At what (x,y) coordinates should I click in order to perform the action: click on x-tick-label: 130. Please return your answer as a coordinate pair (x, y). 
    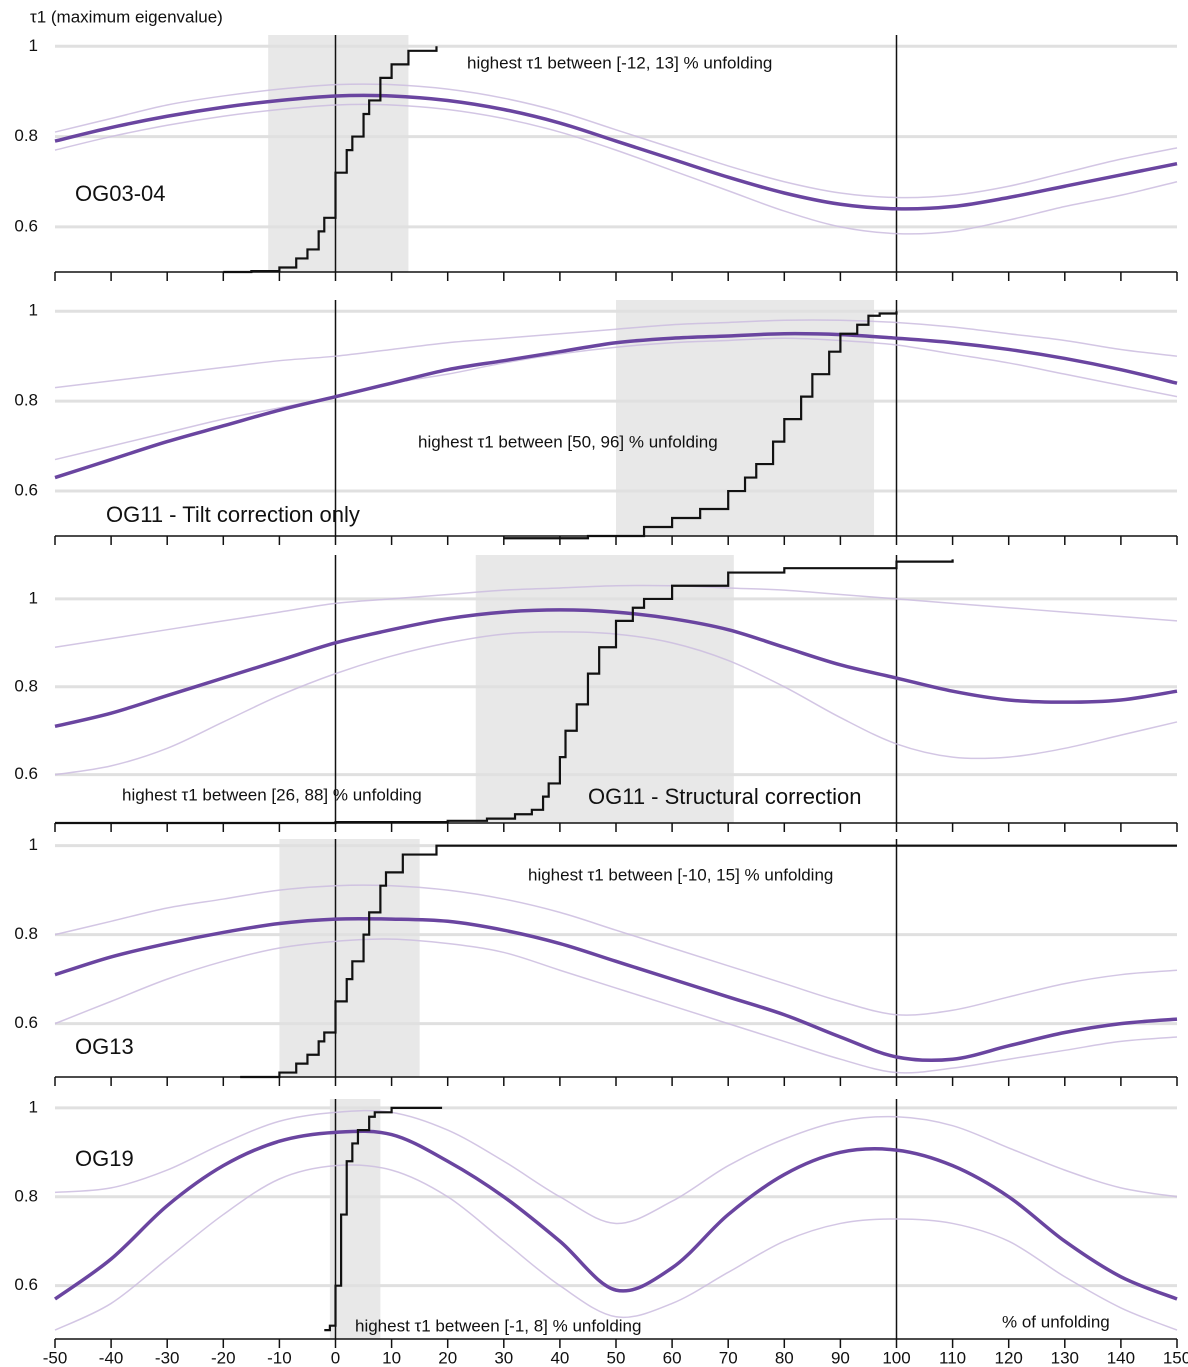
    Looking at the image, I should click on (1065, 1357).